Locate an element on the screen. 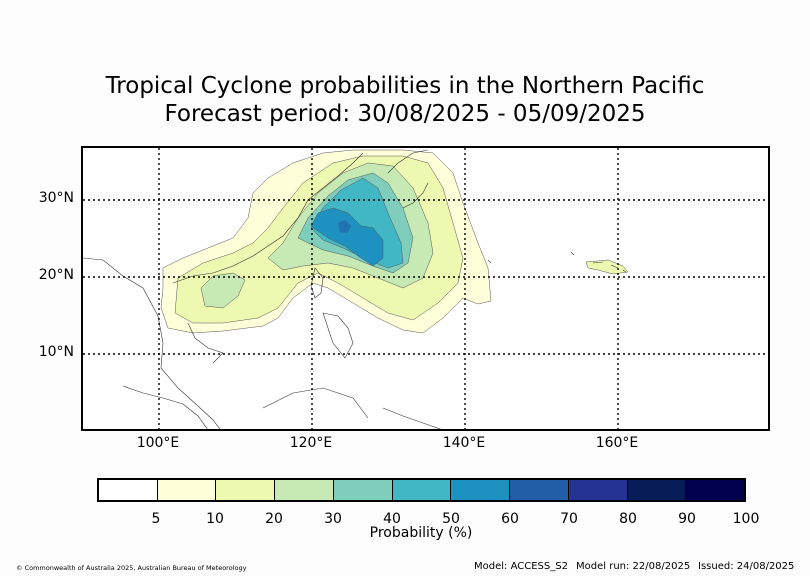 This screenshot has width=810, height=576. colorbar-tick-40: 40 is located at coordinates (392, 519).